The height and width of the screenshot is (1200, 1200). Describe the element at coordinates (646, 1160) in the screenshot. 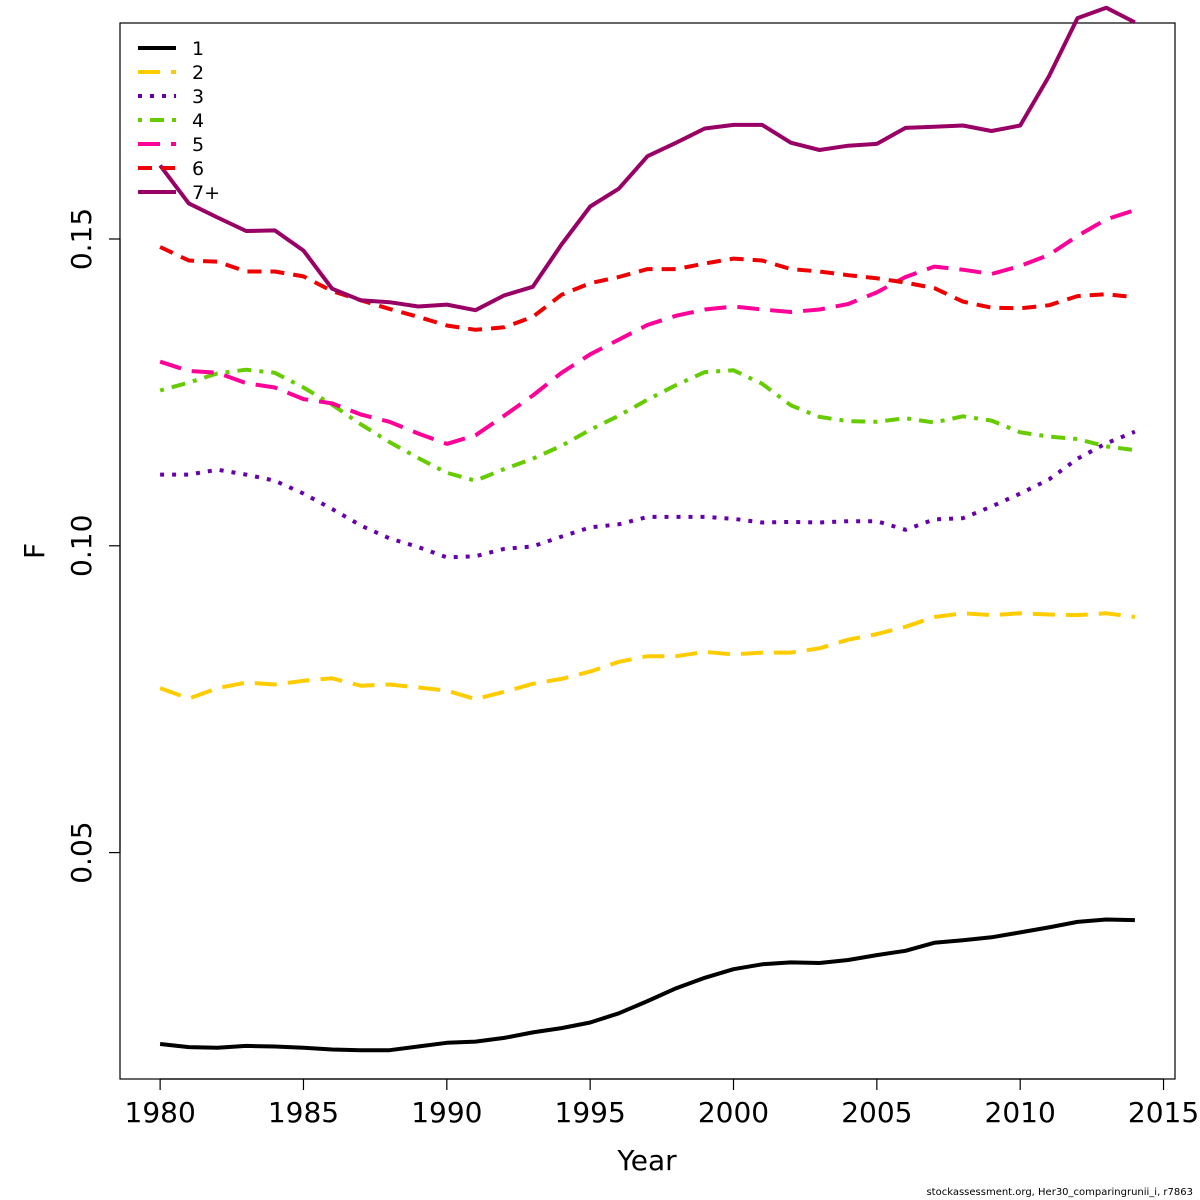

I see `x-axis-title: Year` at that location.